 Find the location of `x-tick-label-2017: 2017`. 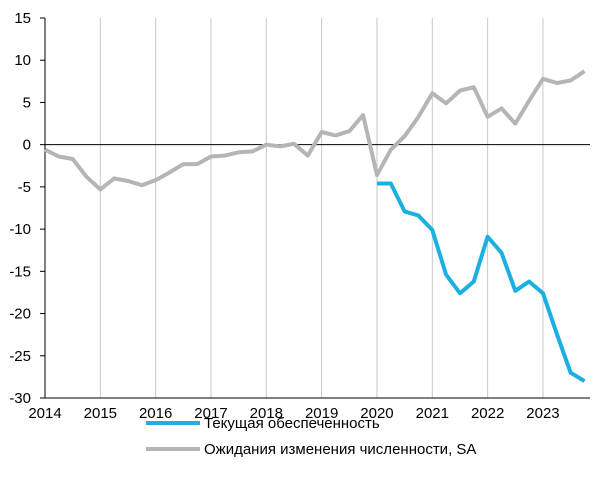

x-tick-label-2017: 2017 is located at coordinates (210, 413).